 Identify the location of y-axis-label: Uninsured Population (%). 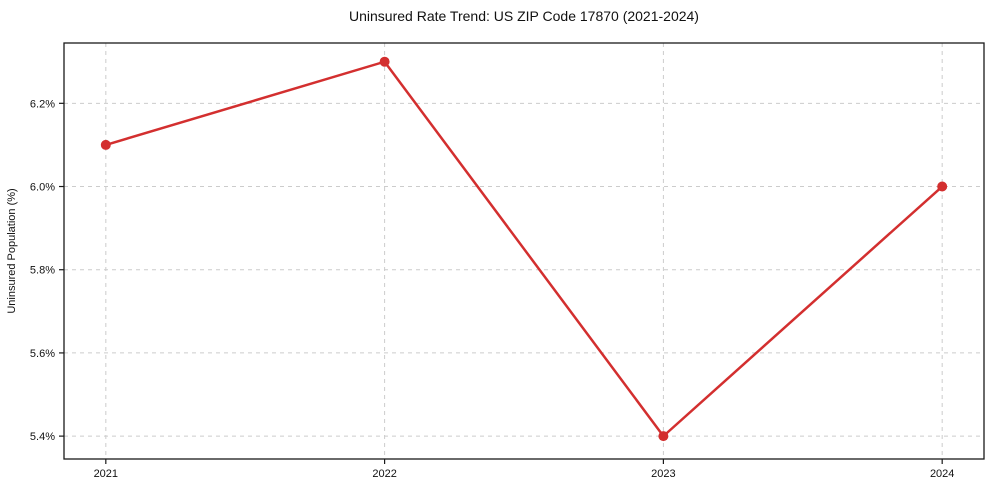
(12, 250).